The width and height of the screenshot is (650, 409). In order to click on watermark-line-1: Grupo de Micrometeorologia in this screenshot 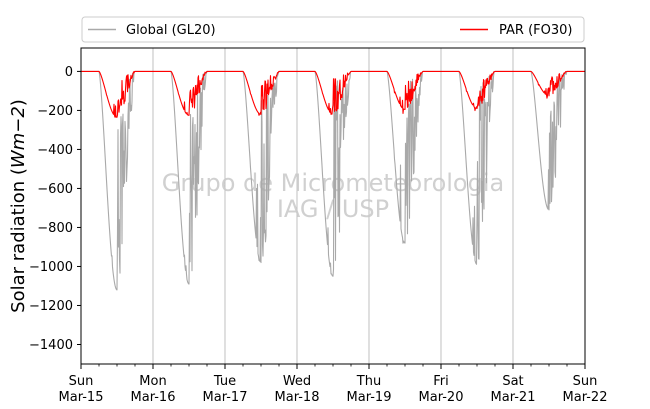, I will do `click(333, 183)`.